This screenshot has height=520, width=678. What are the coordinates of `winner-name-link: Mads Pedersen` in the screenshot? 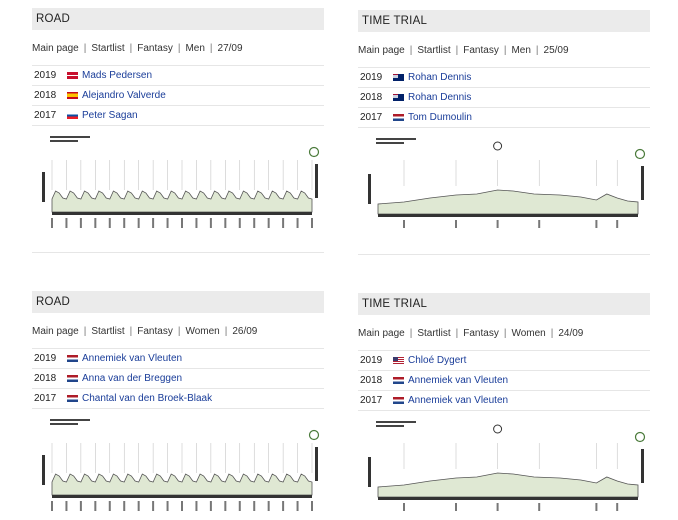 It's located at (117, 75).